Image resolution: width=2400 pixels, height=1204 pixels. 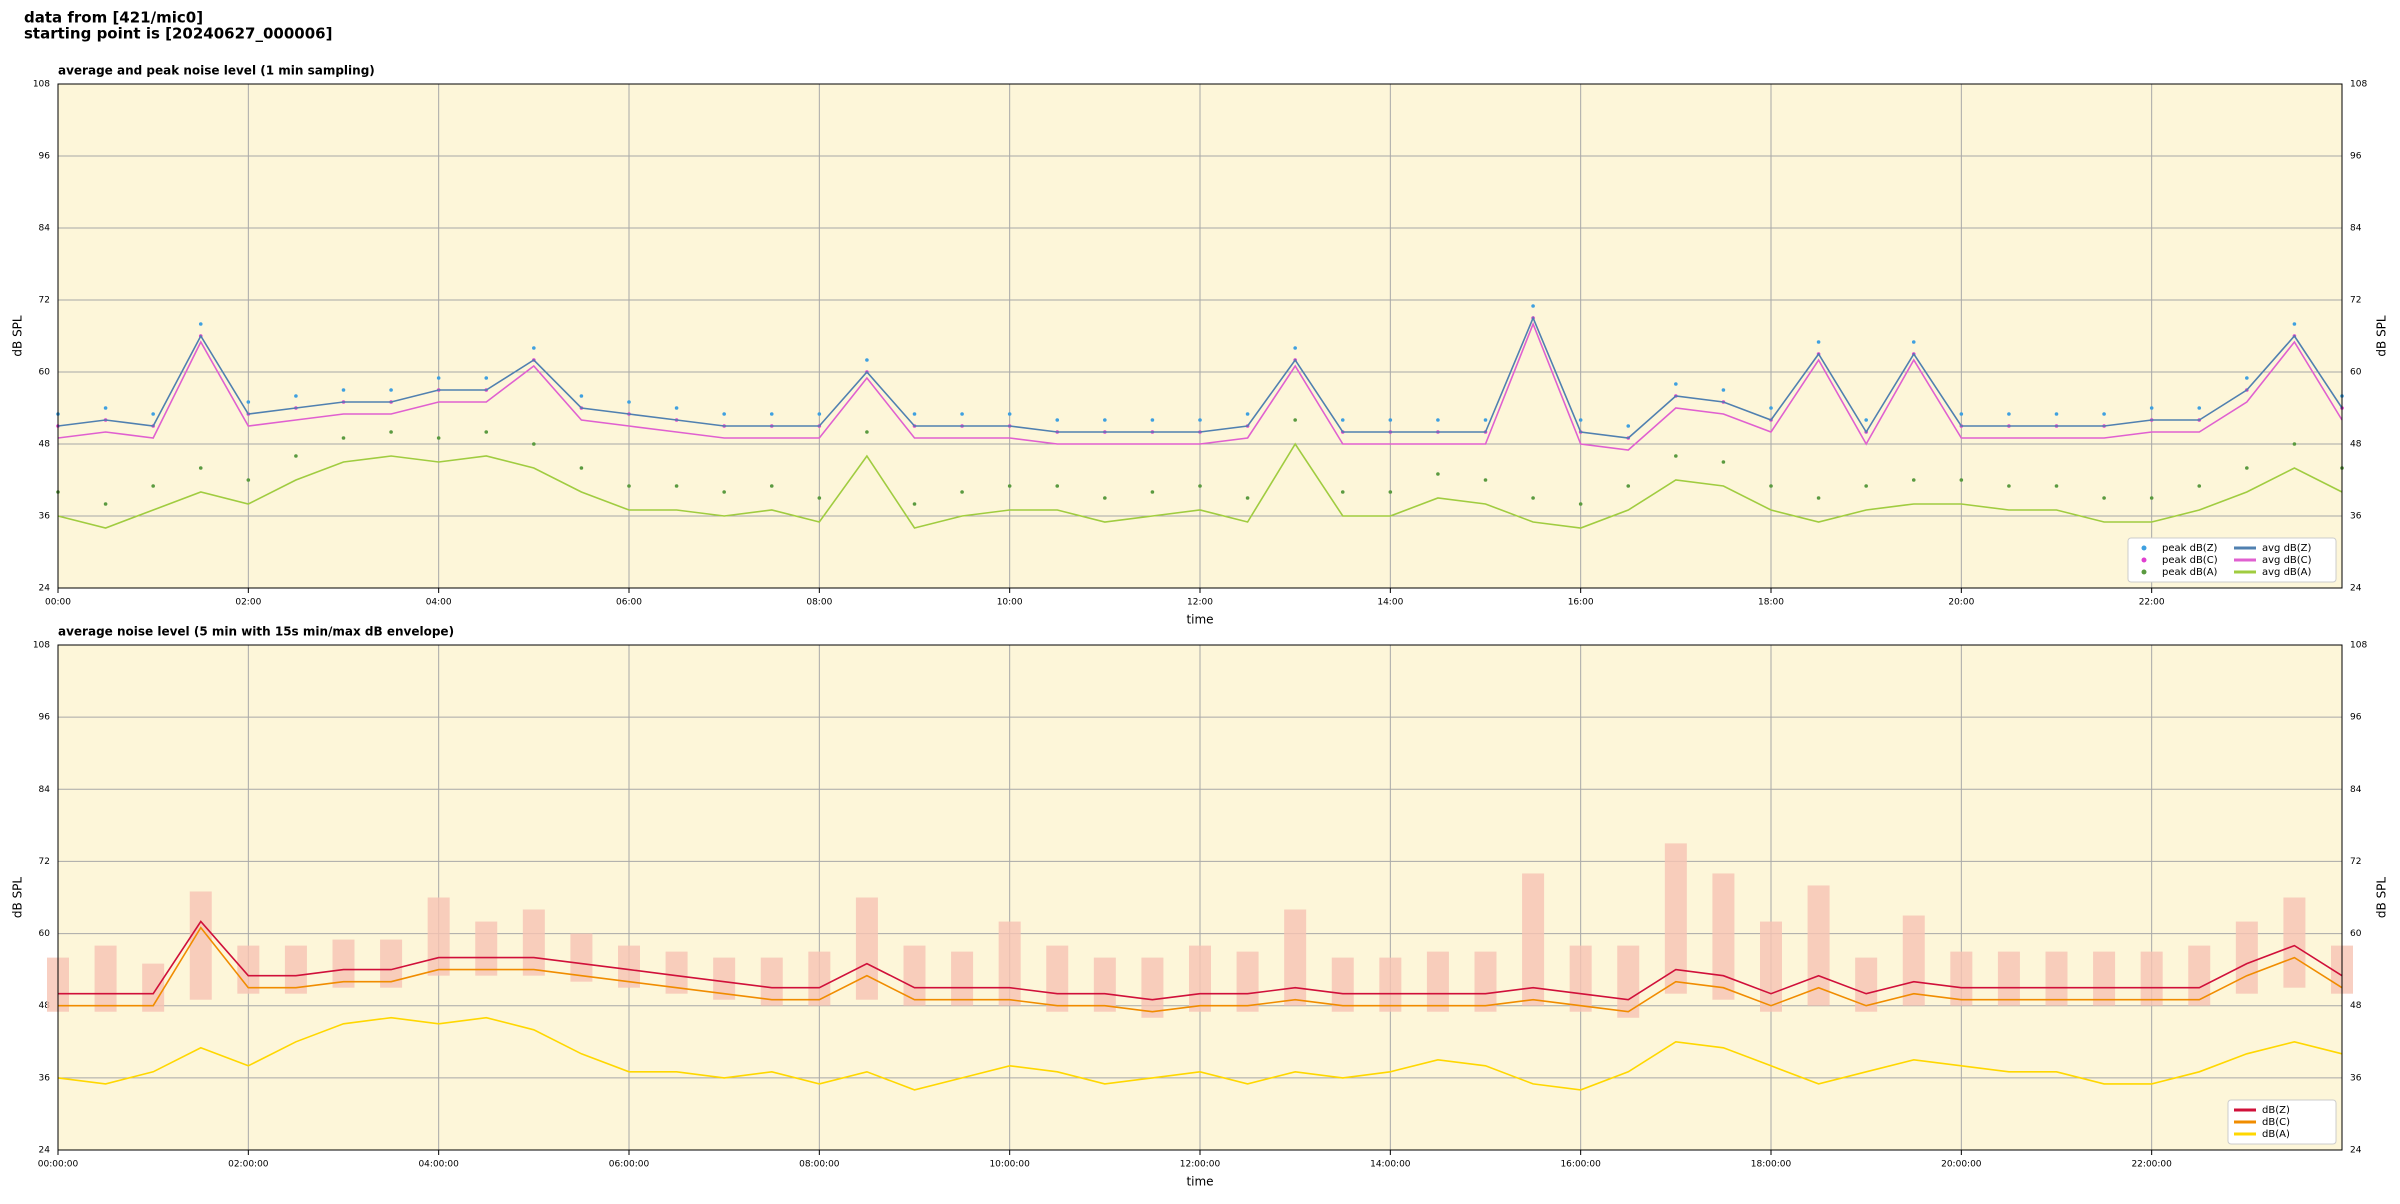 What do you see at coordinates (45, 229) in the screenshot?
I see `y-tick-label: 84` at bounding box center [45, 229].